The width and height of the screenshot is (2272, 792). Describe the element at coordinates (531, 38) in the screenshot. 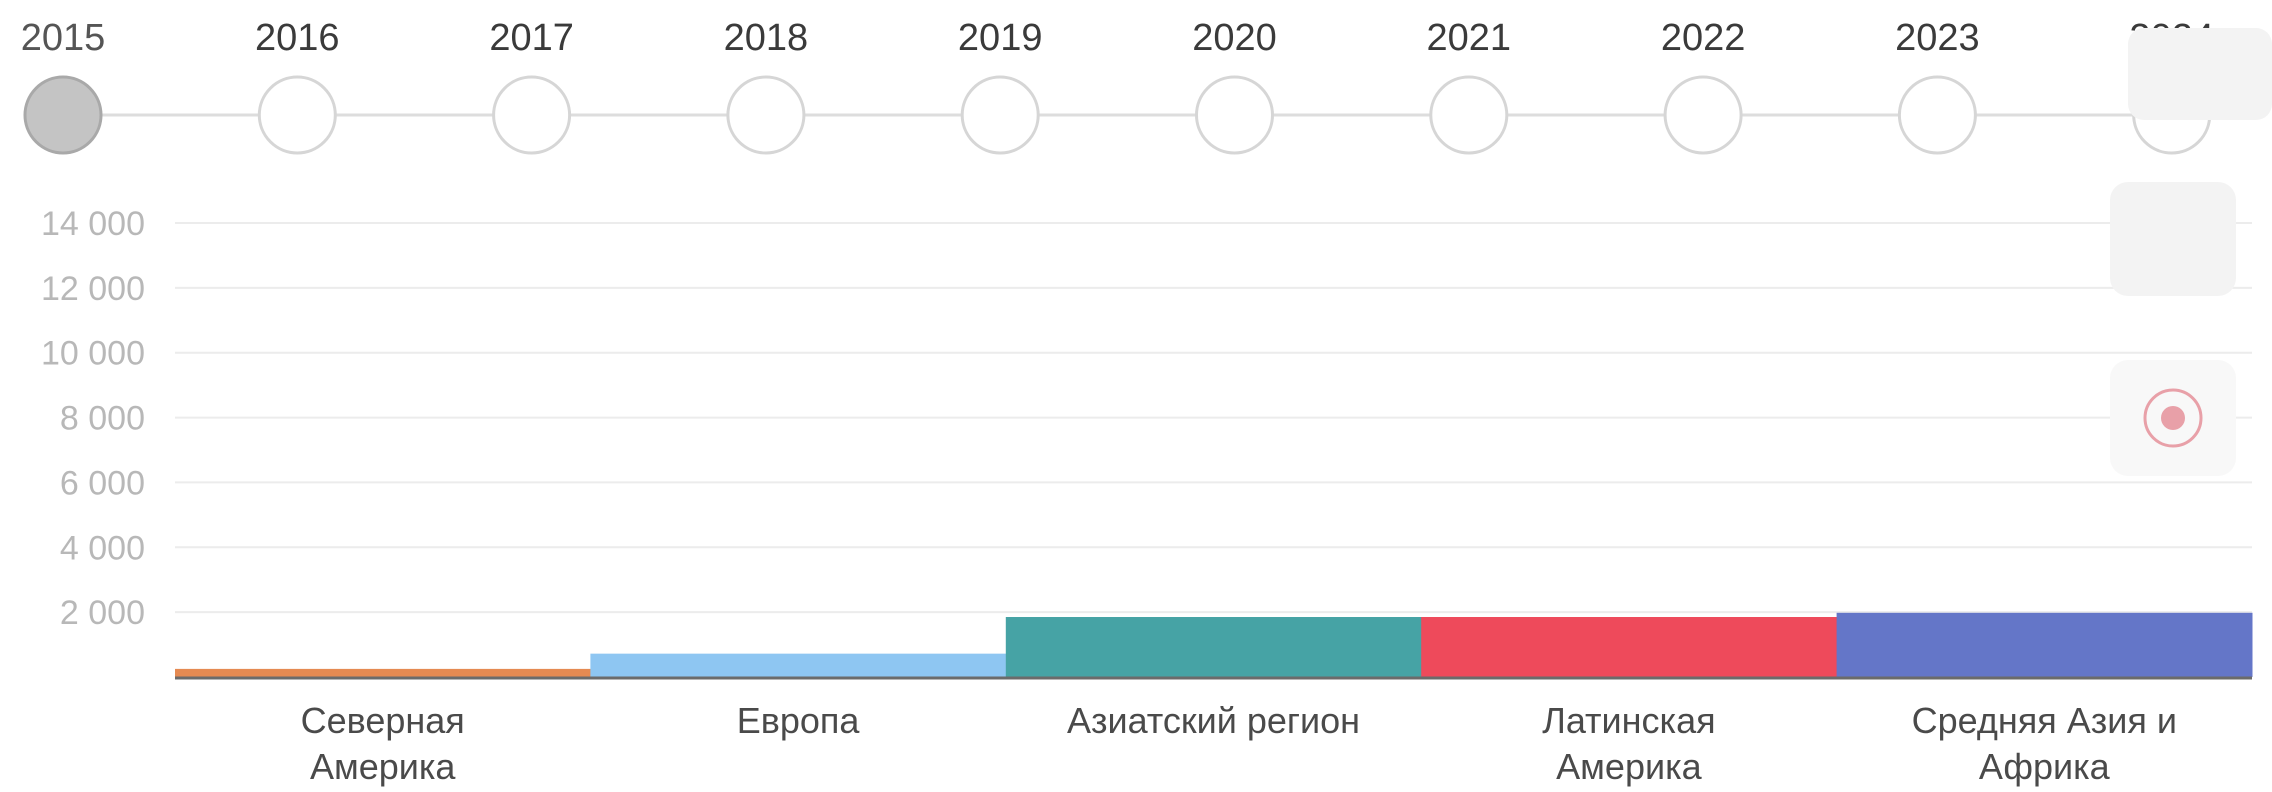

I see `year-label: 2017` at that location.